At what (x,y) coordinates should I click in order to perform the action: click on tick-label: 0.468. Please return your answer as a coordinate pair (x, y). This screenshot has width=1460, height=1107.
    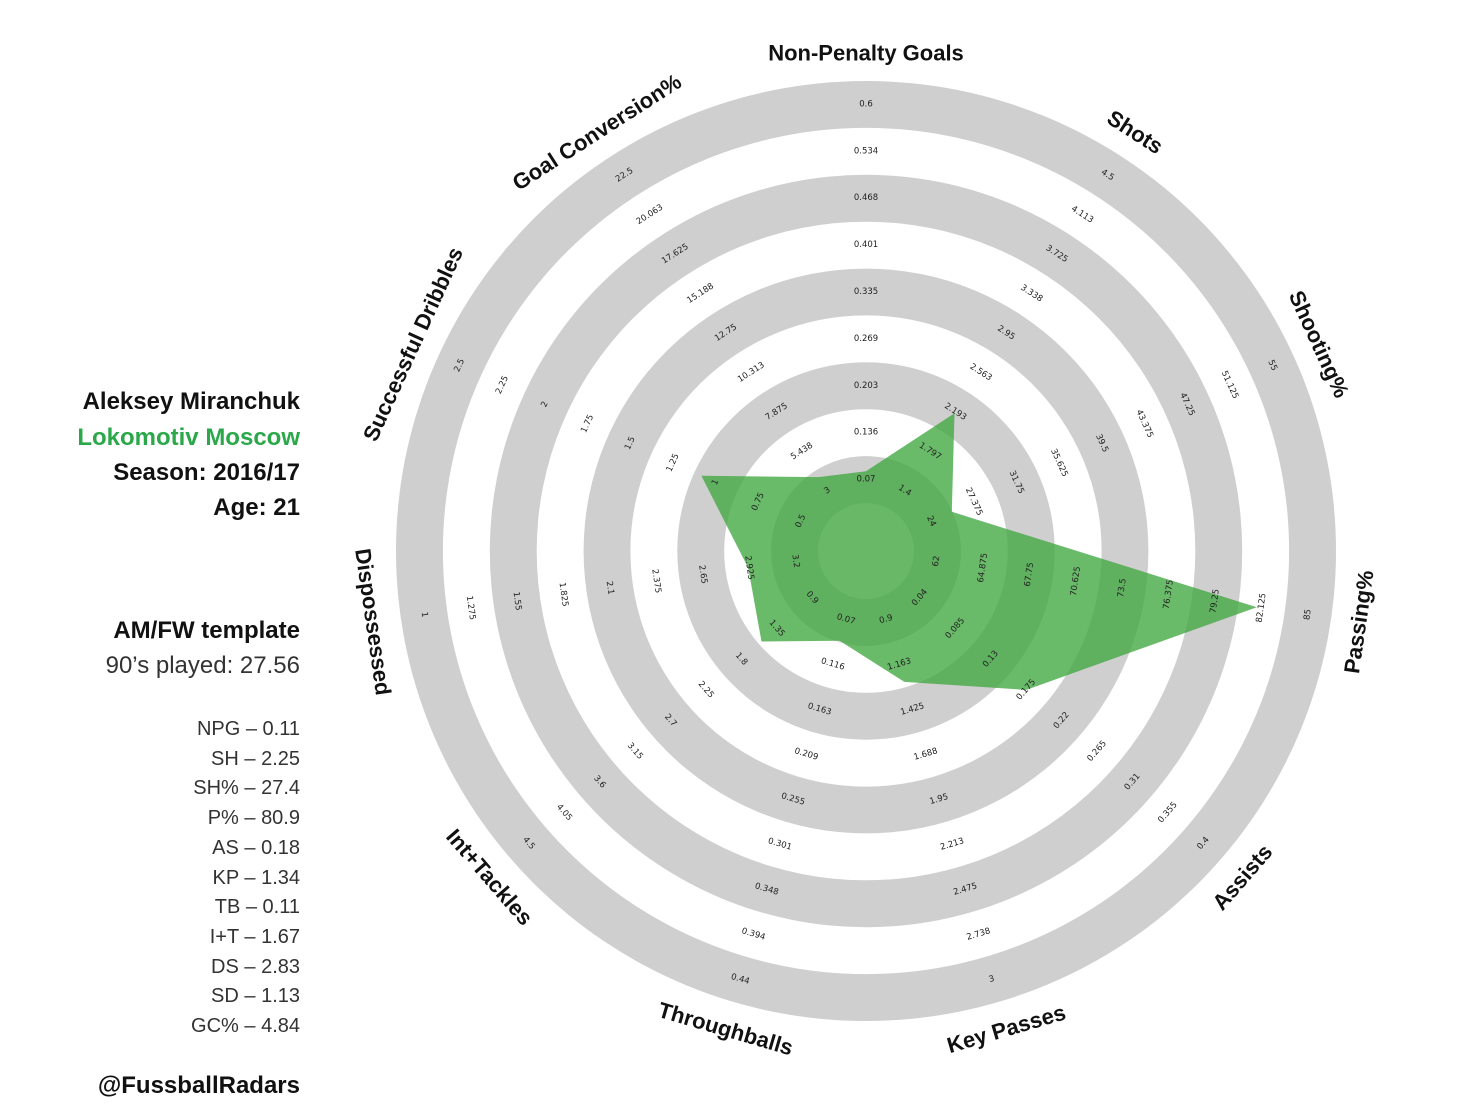
    Looking at the image, I should click on (866, 198).